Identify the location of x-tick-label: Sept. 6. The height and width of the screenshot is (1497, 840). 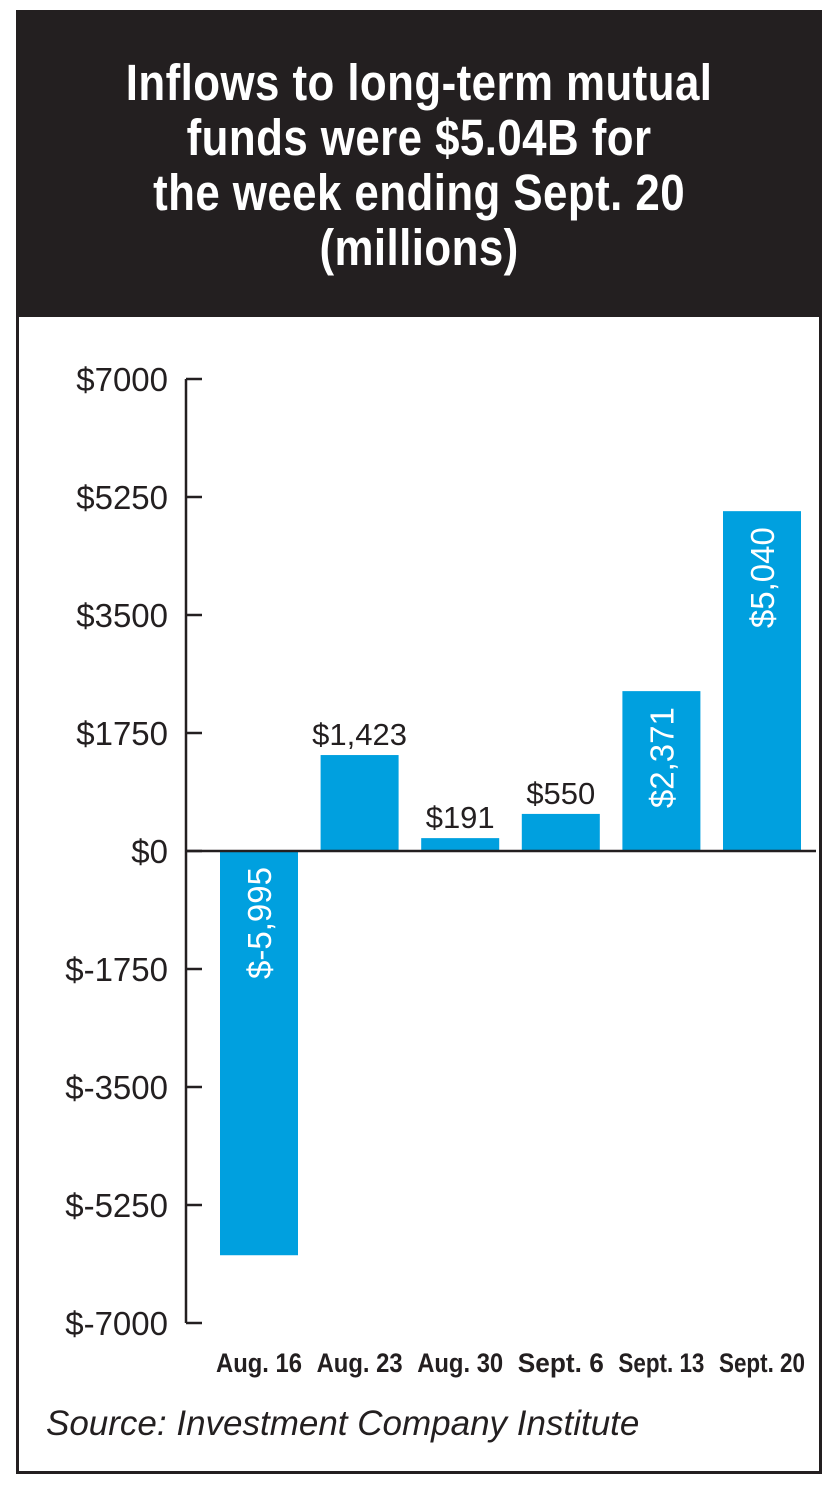
(561, 1363).